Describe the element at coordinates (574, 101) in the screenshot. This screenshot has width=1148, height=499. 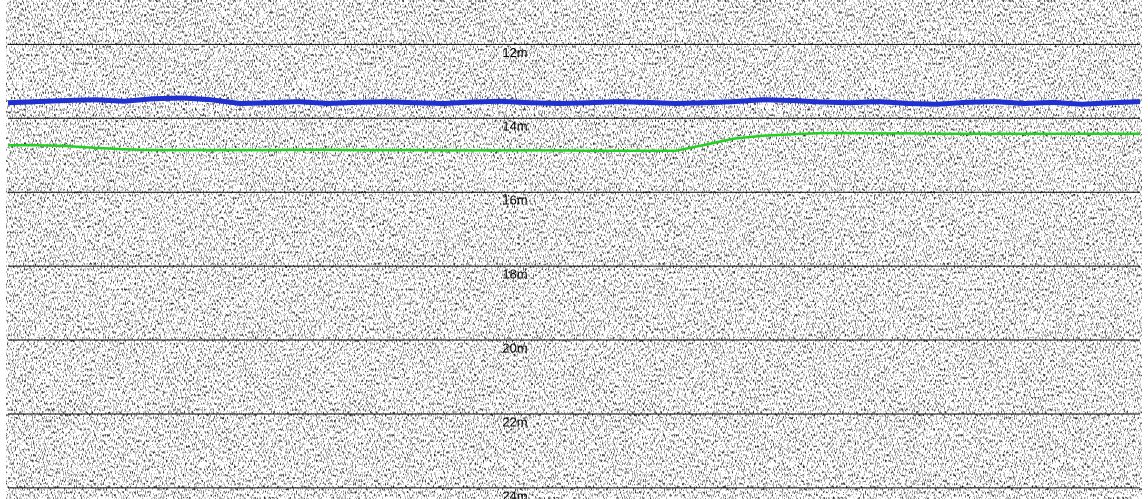
I see `bottom-trace` at that location.